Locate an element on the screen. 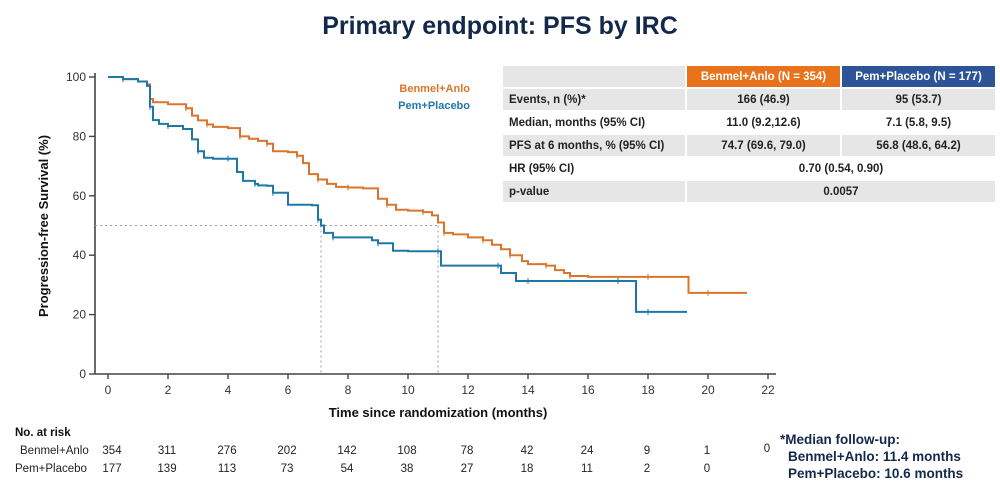 The image size is (1000, 486). row-label: Events, n (%)* is located at coordinates (594, 99).